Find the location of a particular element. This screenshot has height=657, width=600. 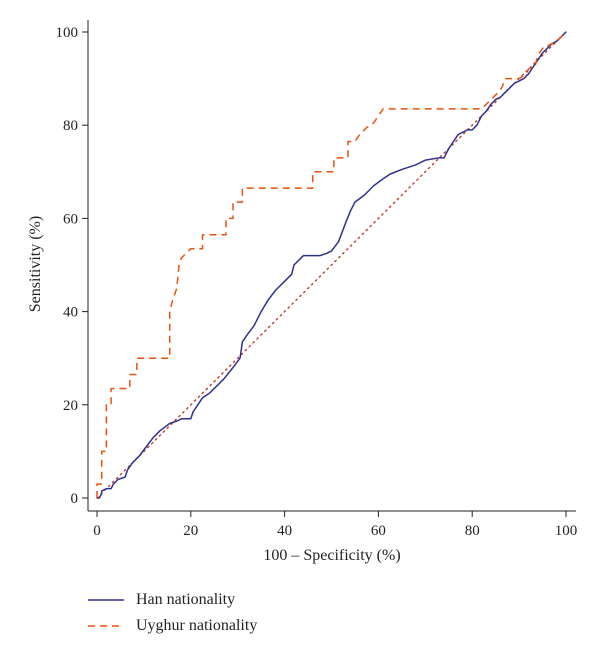

x-tick-label: 80 is located at coordinates (472, 531).